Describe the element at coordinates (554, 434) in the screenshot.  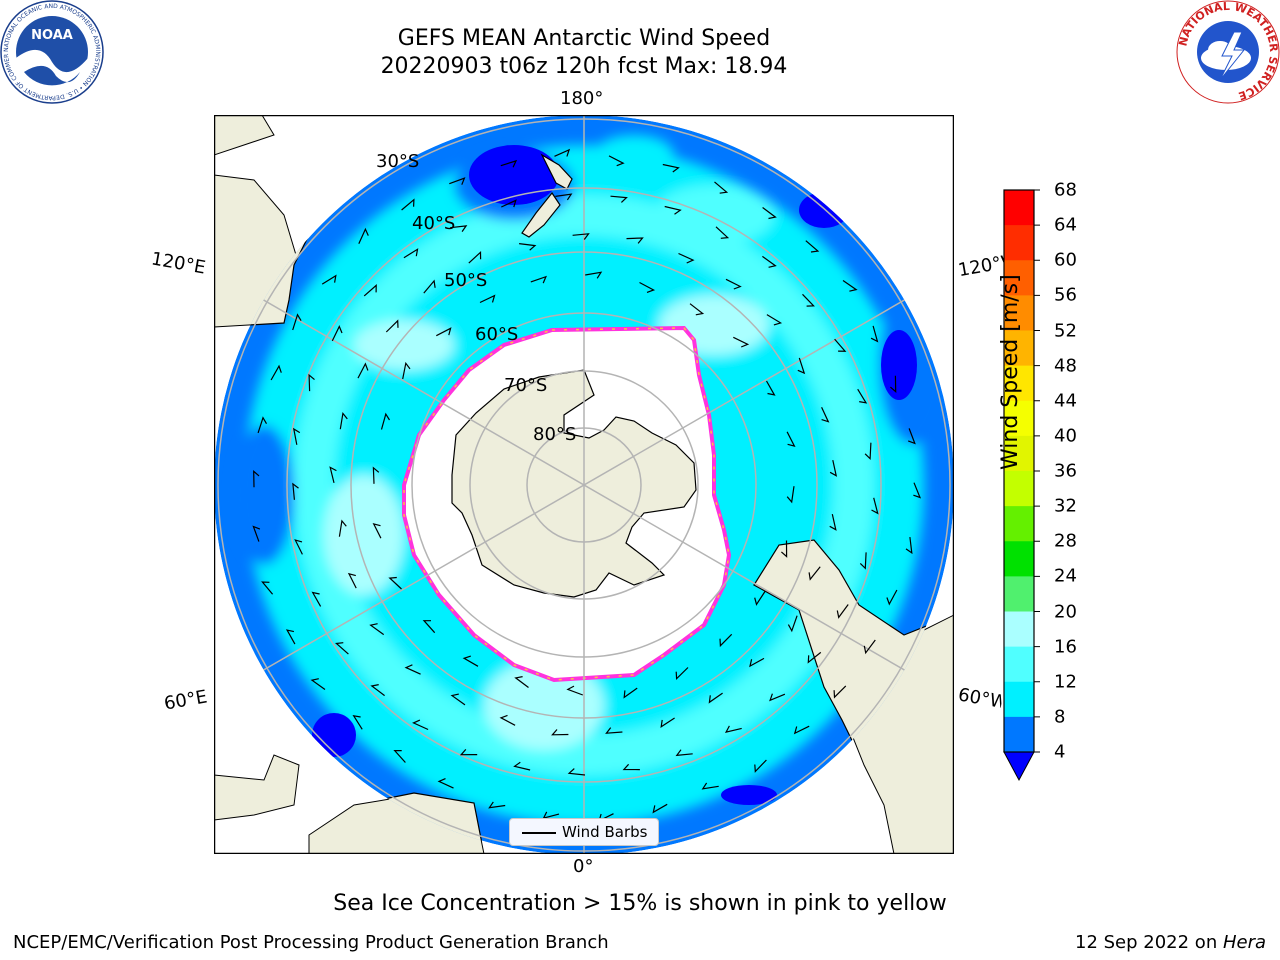
I see `lat-label-80s: 80°S` at that location.